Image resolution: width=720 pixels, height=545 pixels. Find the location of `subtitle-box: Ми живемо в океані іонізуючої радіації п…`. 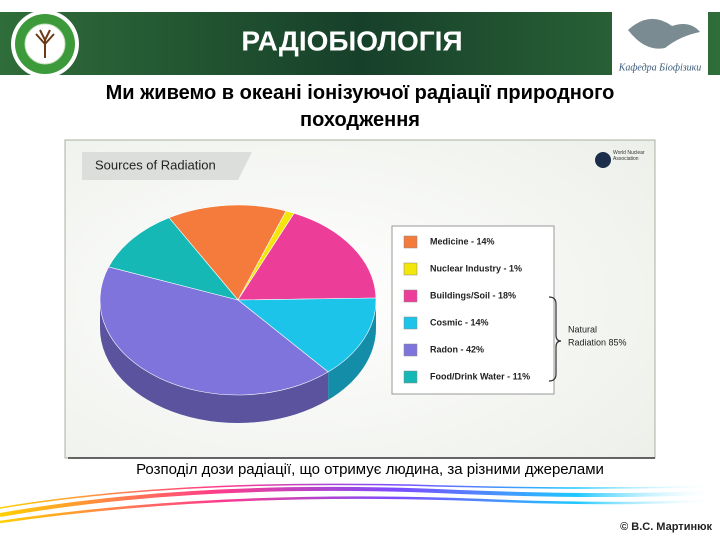

subtitle-box: Ми живемо в океані іонізуючої радіації п… is located at coordinates (360, 106).